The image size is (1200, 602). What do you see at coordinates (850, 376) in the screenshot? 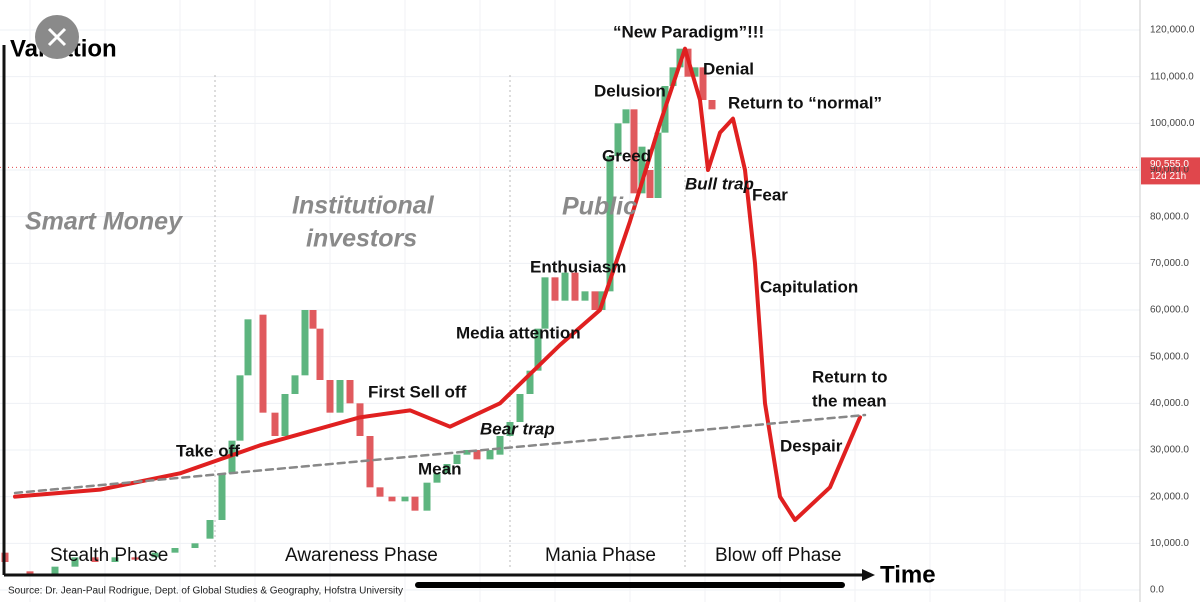
I see `annotation: Return to` at bounding box center [850, 376].